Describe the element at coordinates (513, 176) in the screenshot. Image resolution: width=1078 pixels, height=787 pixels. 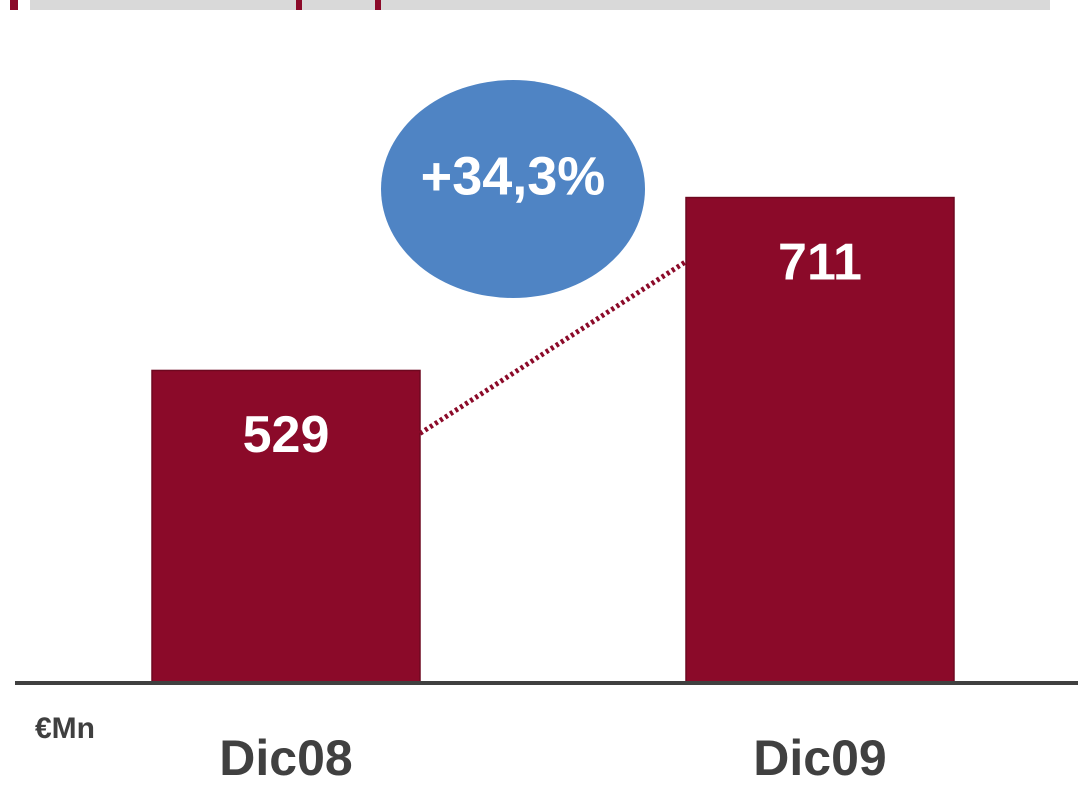
I see `annotation: +34,3%` at that location.